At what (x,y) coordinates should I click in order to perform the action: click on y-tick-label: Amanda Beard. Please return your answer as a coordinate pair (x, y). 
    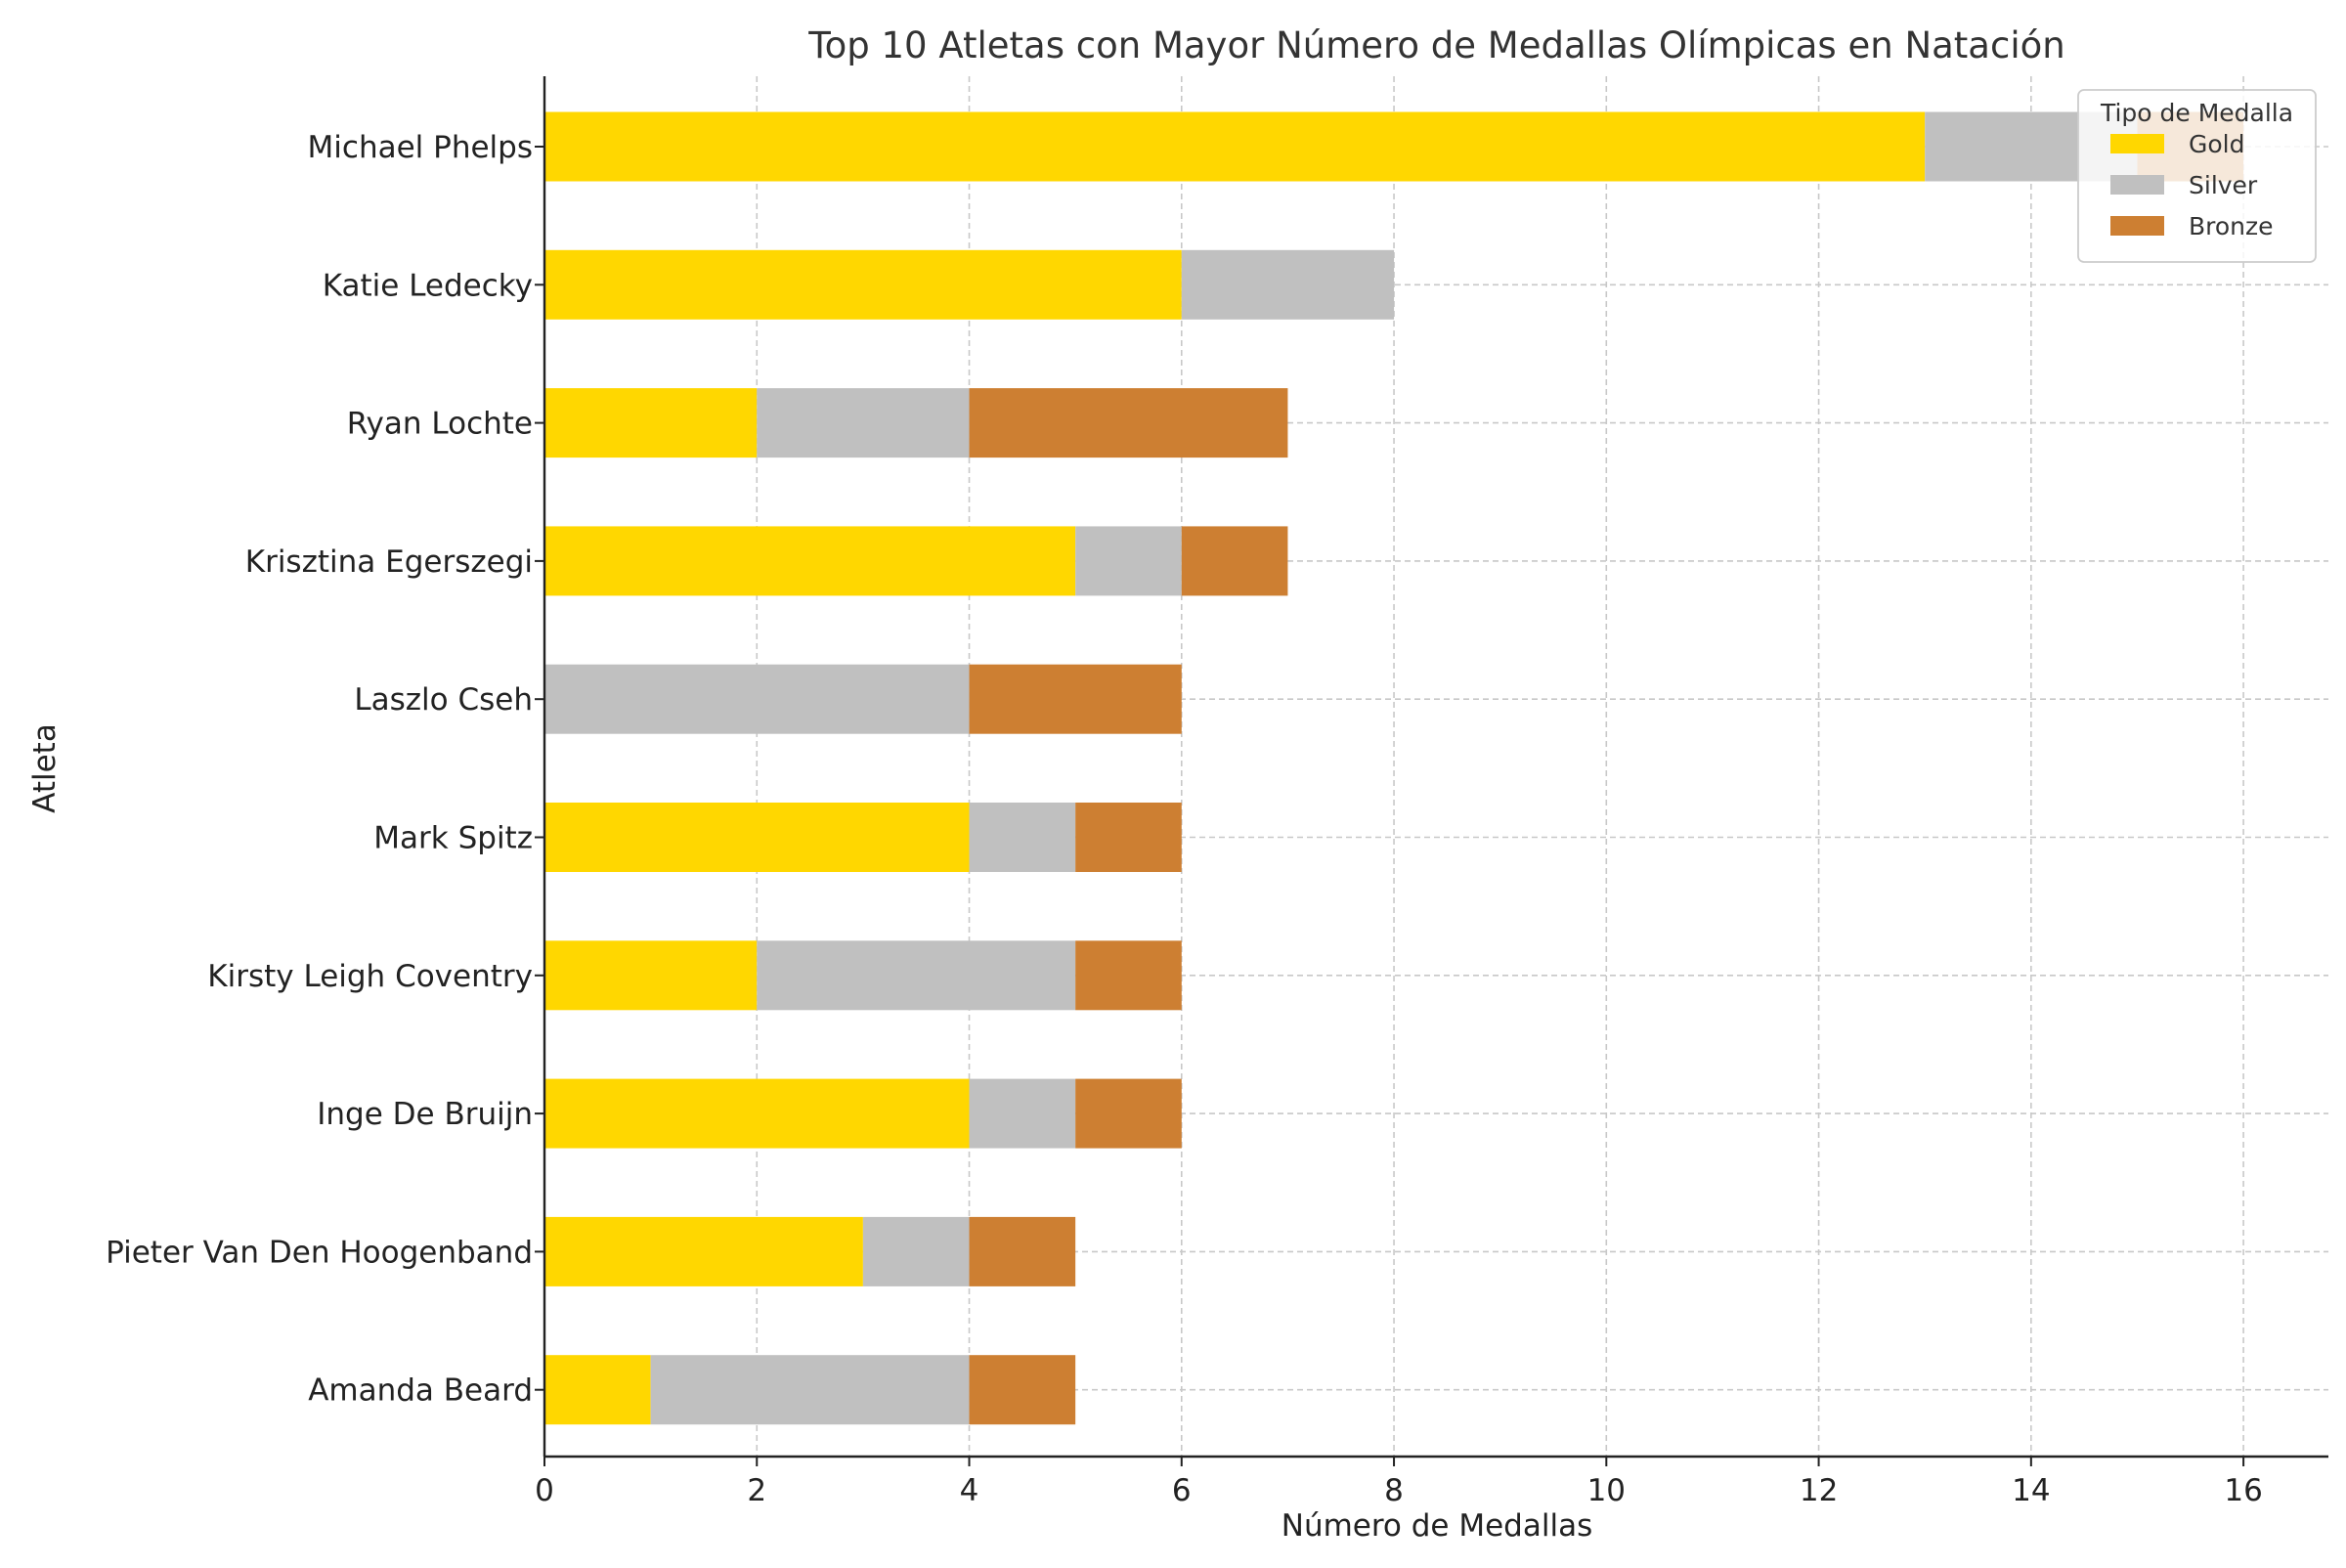
    Looking at the image, I should click on (421, 1391).